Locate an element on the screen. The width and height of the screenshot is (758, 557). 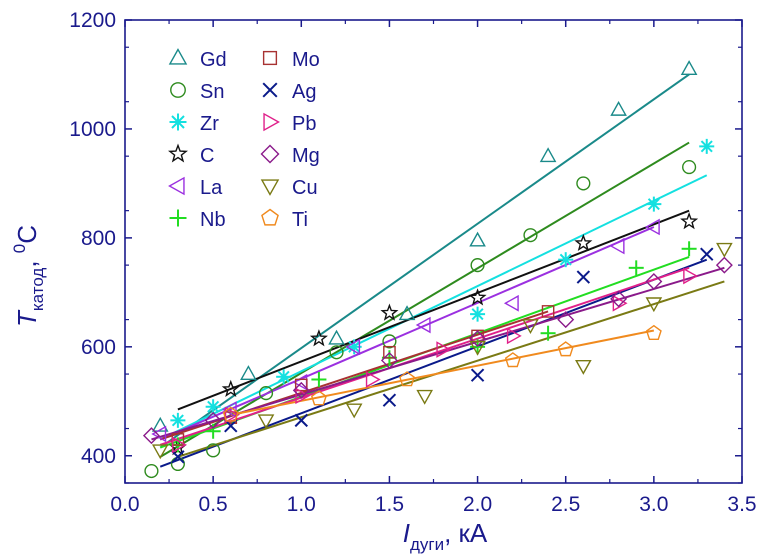
legend-label-mo: Mo is located at coordinates (306, 60).